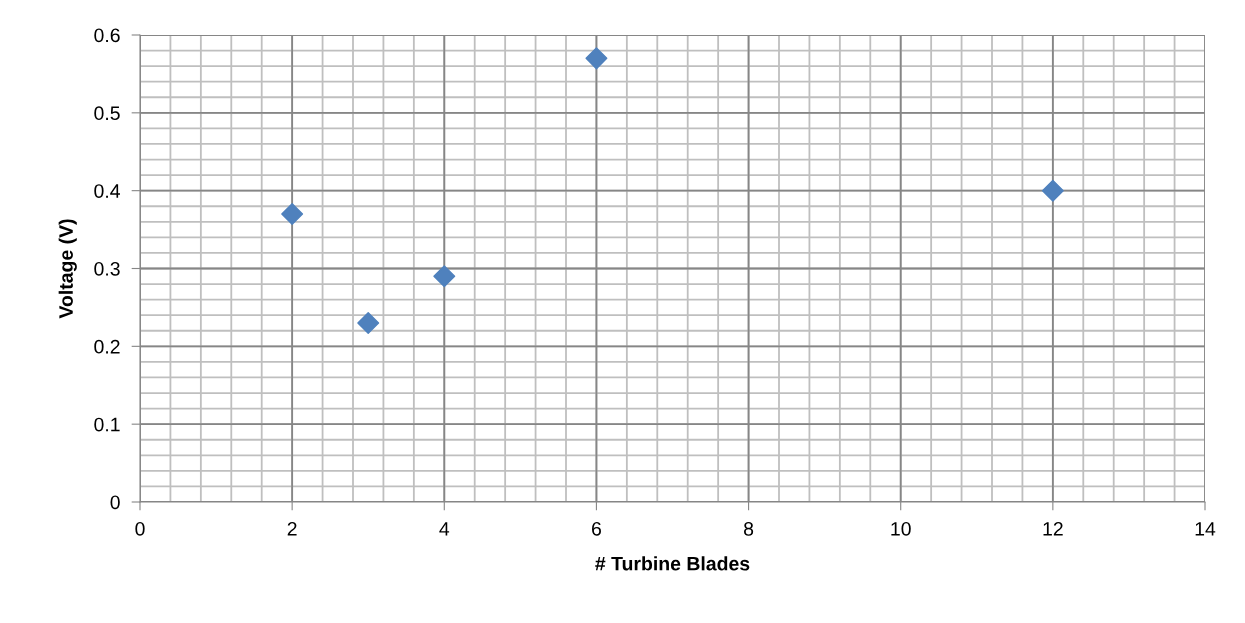 This screenshot has width=1245, height=623. Describe the element at coordinates (901, 528) in the screenshot. I see `x-tick-label: 10` at that location.